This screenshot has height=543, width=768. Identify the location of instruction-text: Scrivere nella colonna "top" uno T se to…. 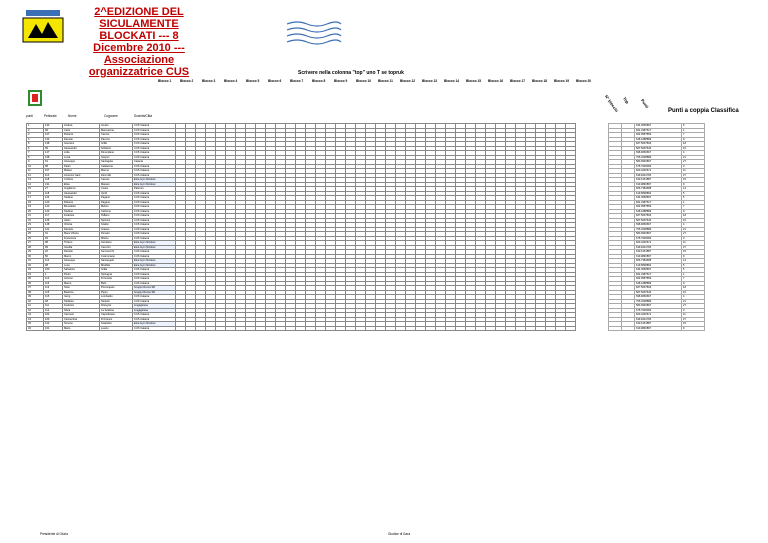
(351, 73).